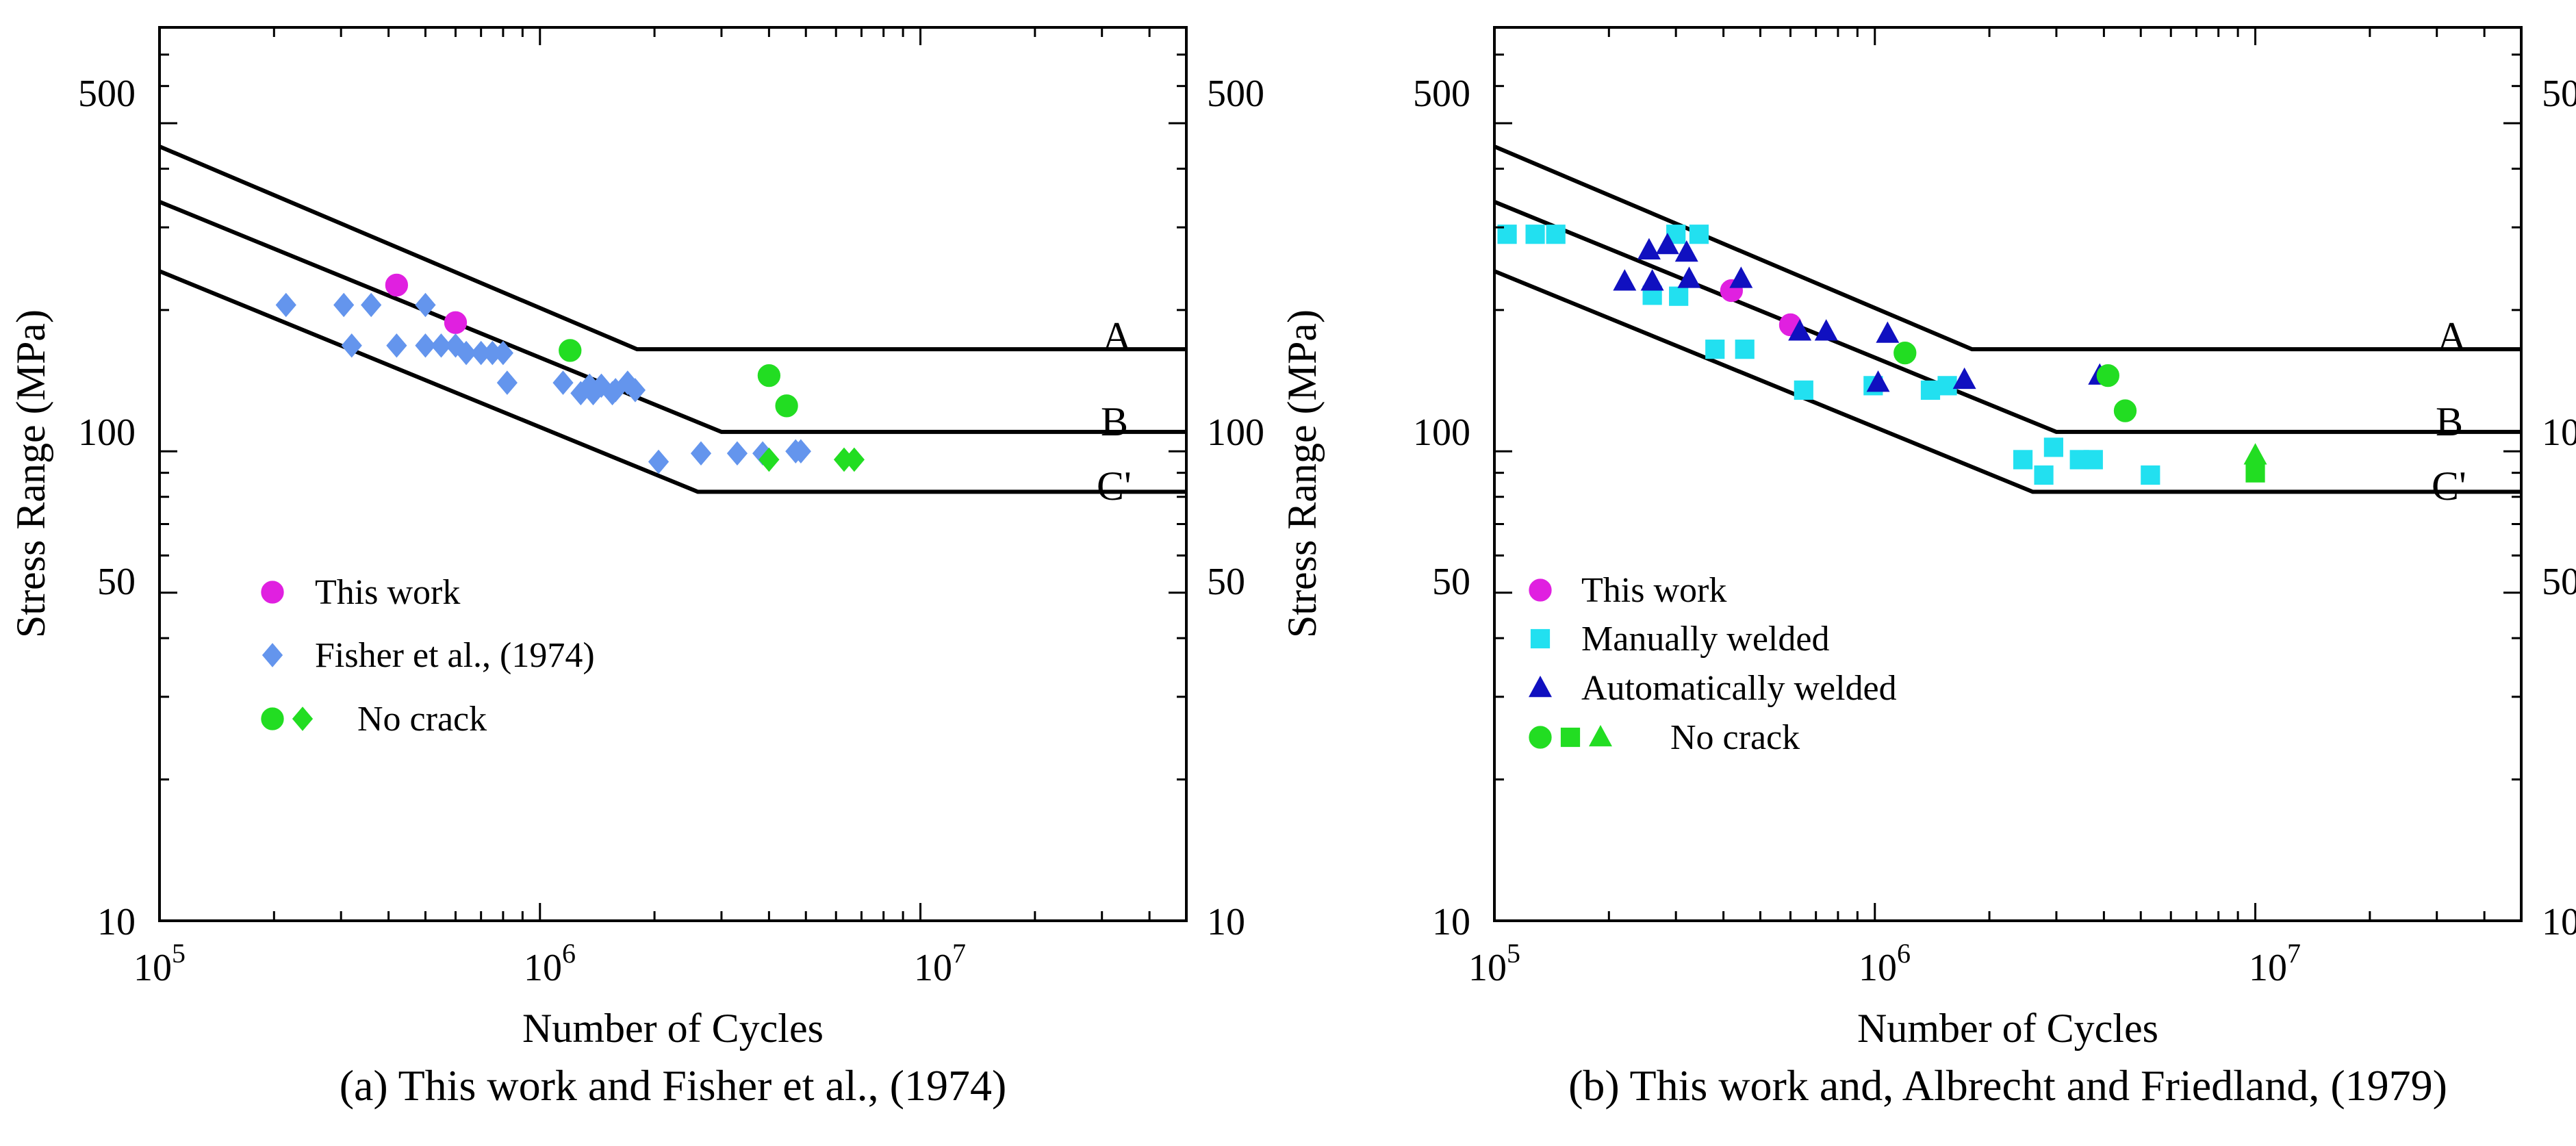 The image size is (2576, 1146). I want to click on points-a, so click(570, 373).